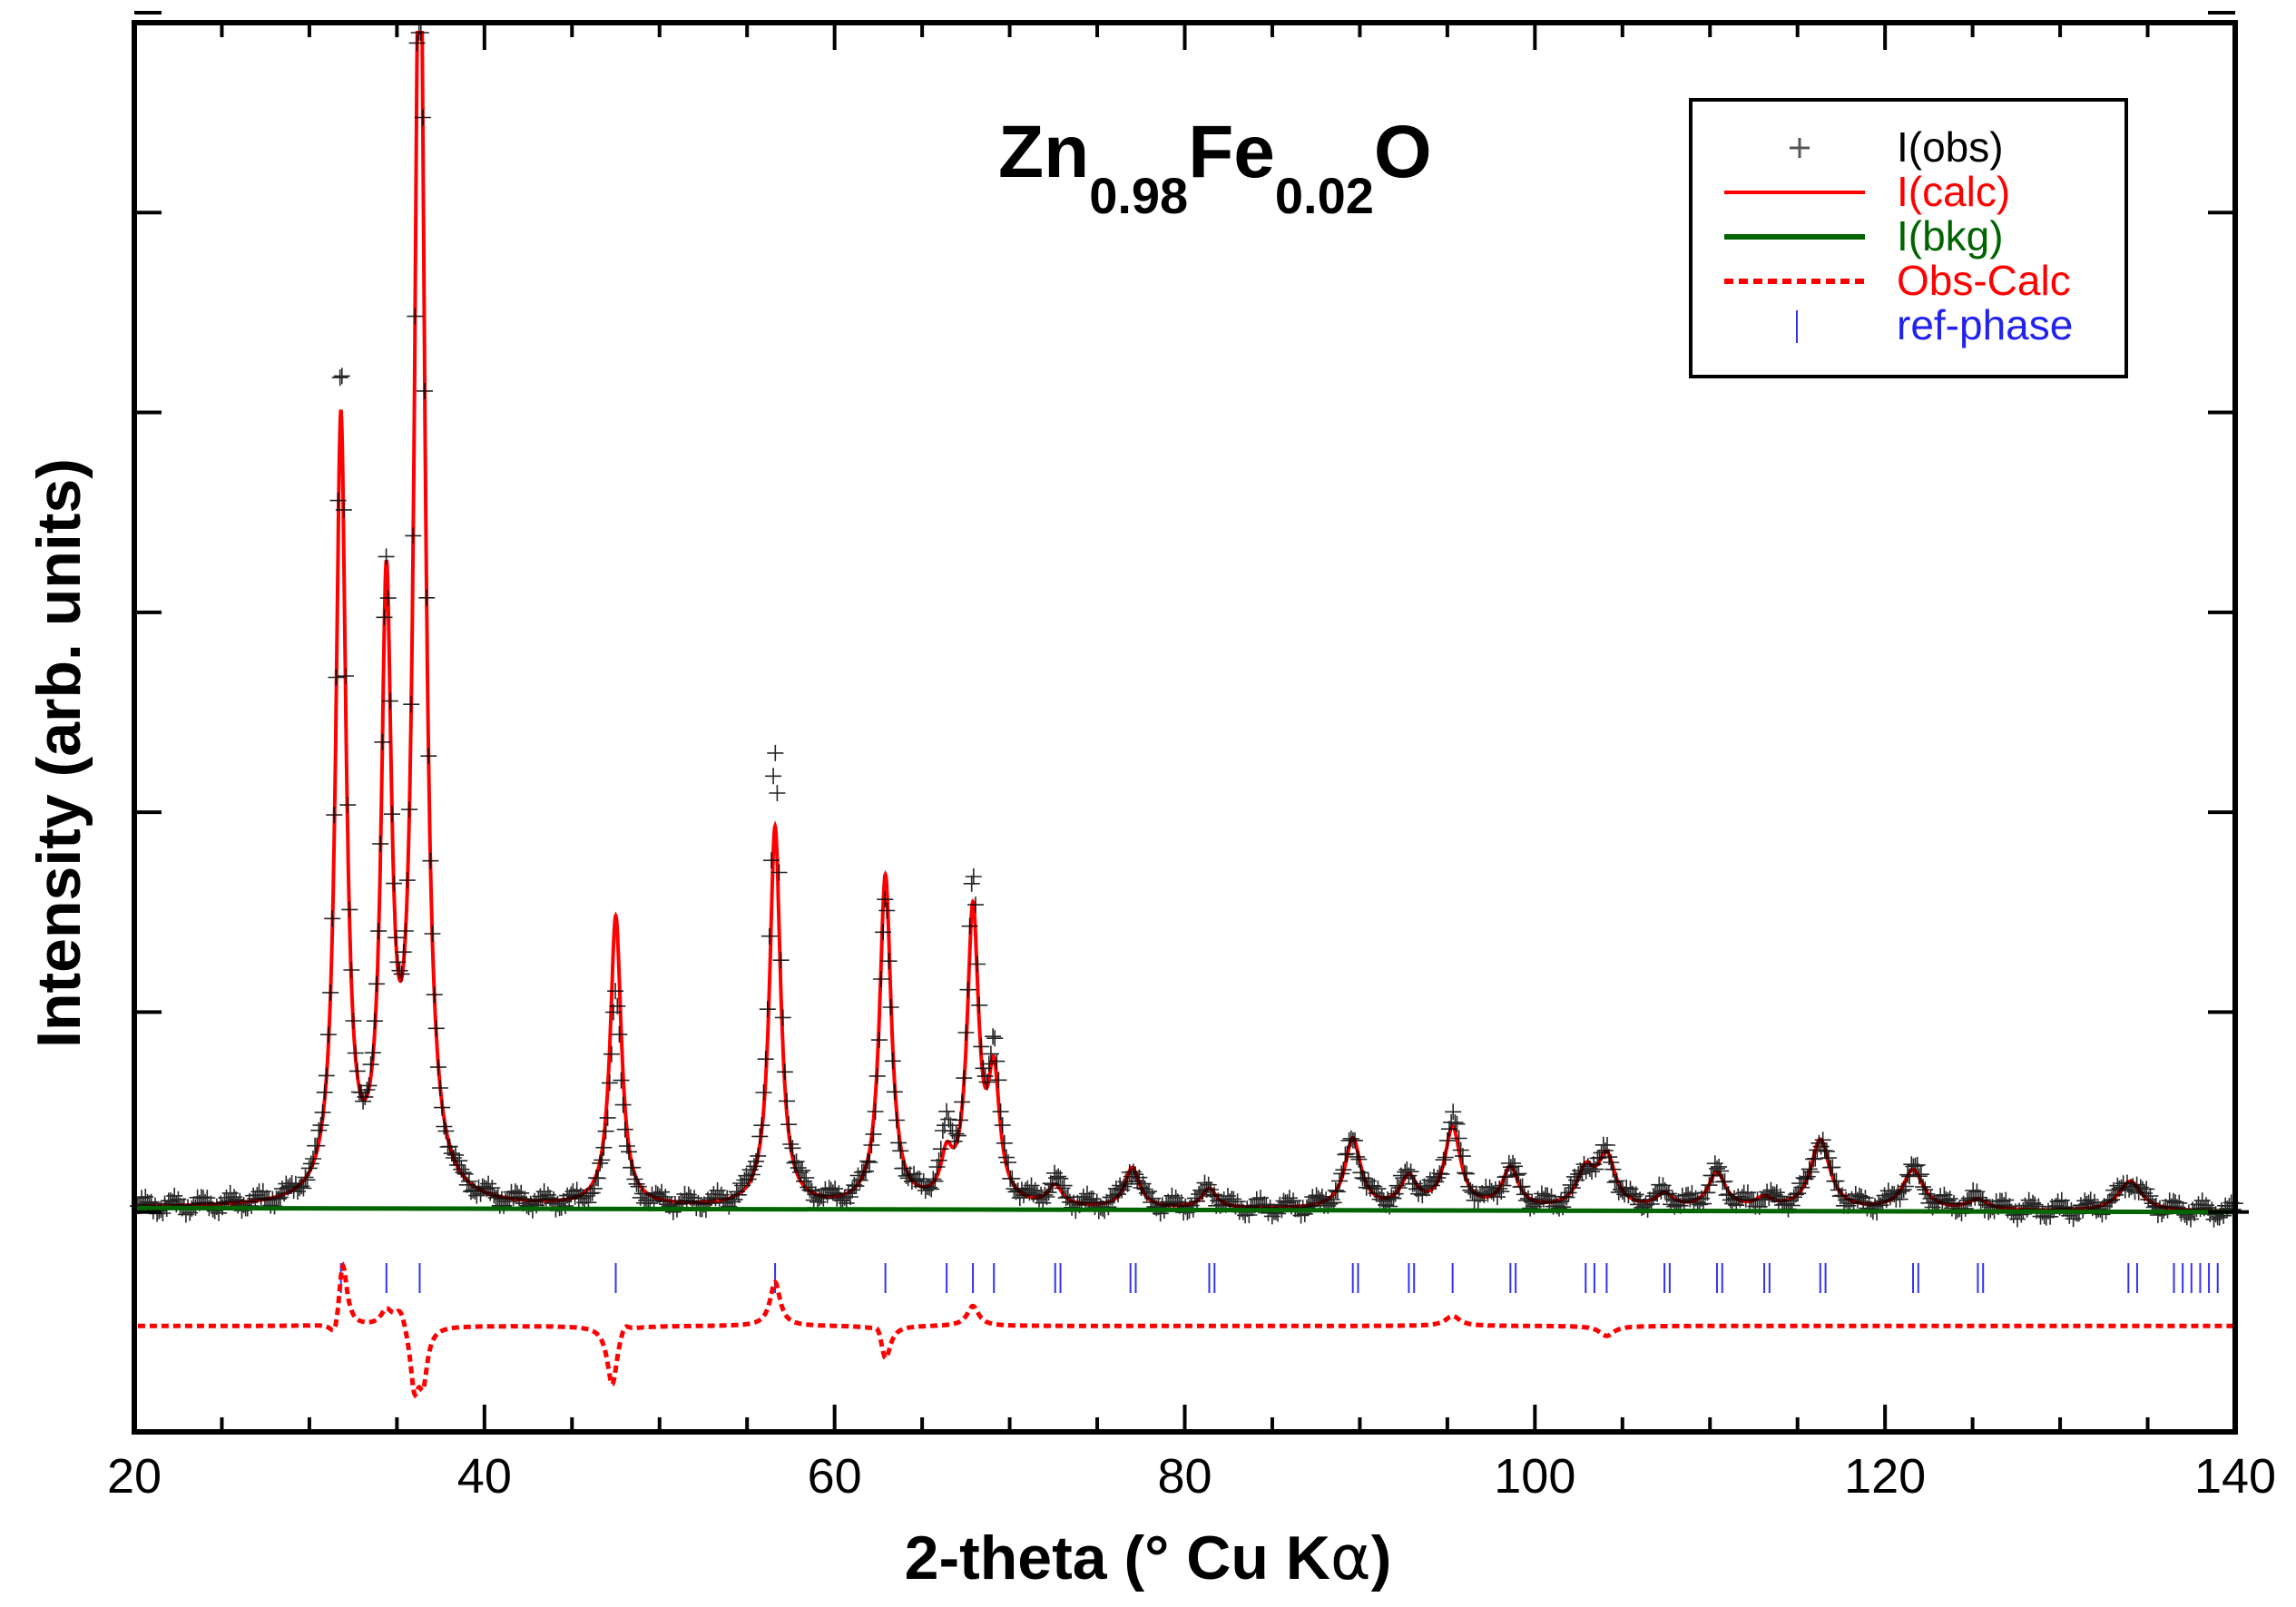 This screenshot has width=2296, height=1607. Describe the element at coordinates (134, 1476) in the screenshot. I see `x-tick-label: 20` at that location.